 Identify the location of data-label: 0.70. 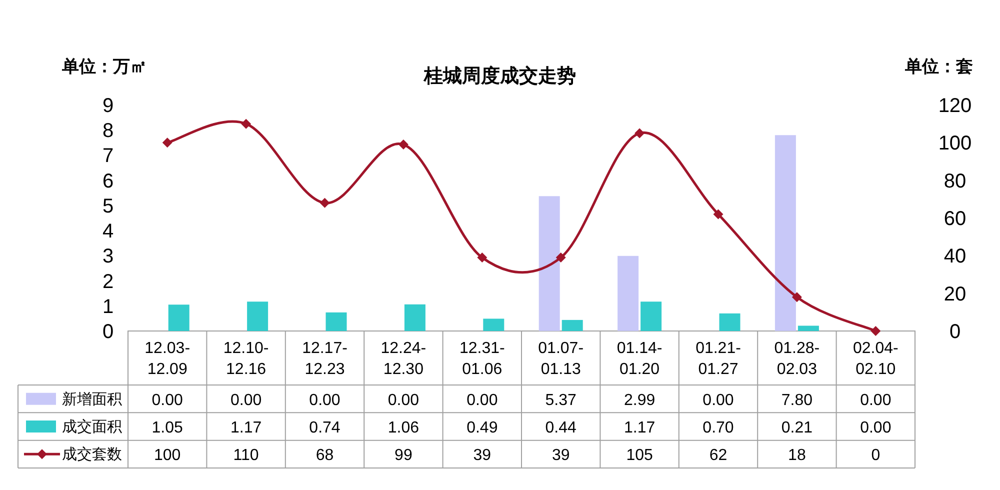
(718, 428).